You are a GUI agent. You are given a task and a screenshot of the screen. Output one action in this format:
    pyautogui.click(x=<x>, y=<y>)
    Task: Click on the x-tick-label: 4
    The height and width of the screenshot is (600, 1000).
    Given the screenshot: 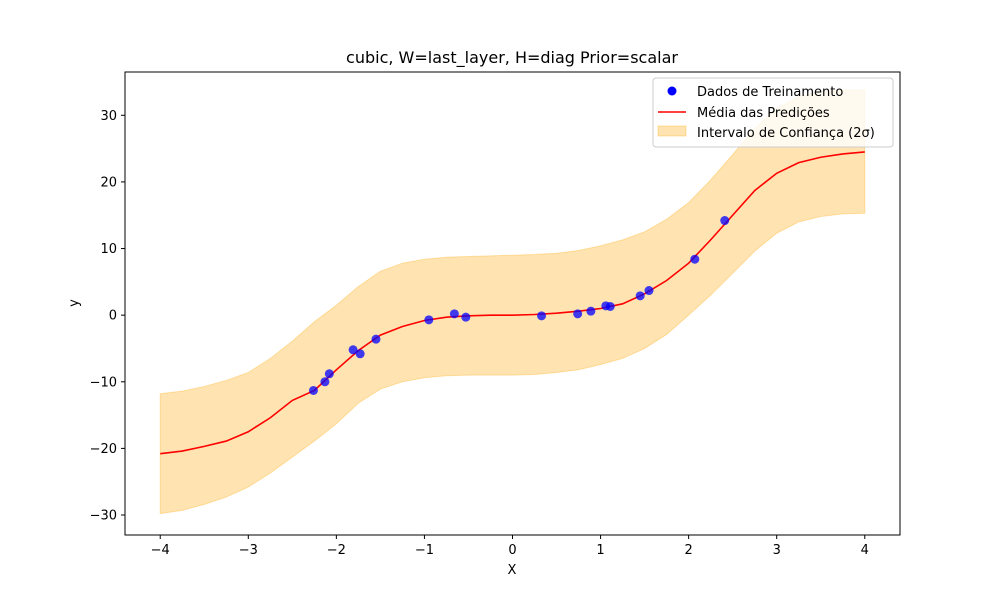 What is the action you would take?
    pyautogui.click(x=865, y=550)
    